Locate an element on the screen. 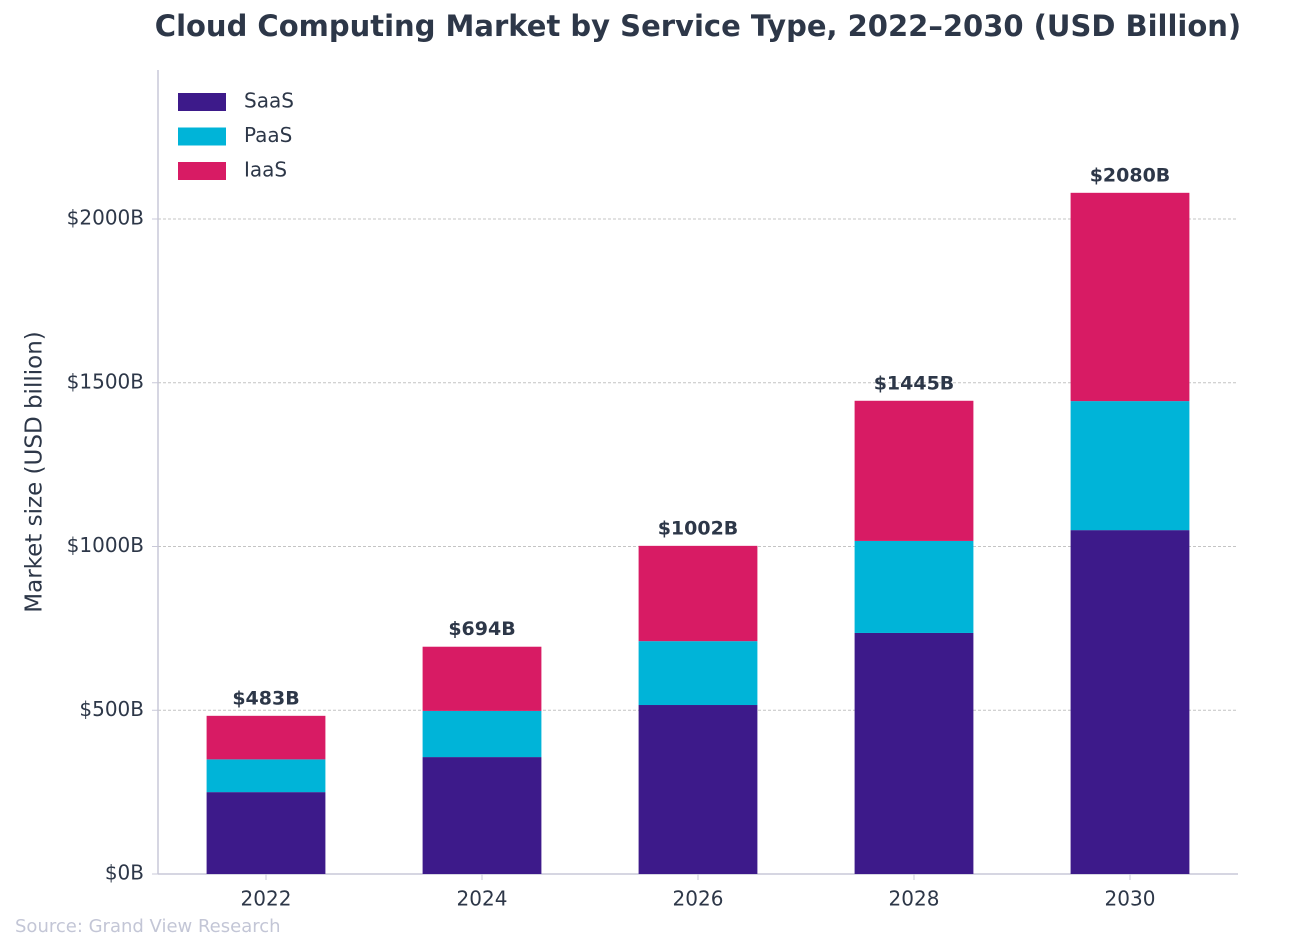 Image resolution: width=1299 pixels, height=952 pixels. source-note: Source: Grand View Research is located at coordinates (148, 926).